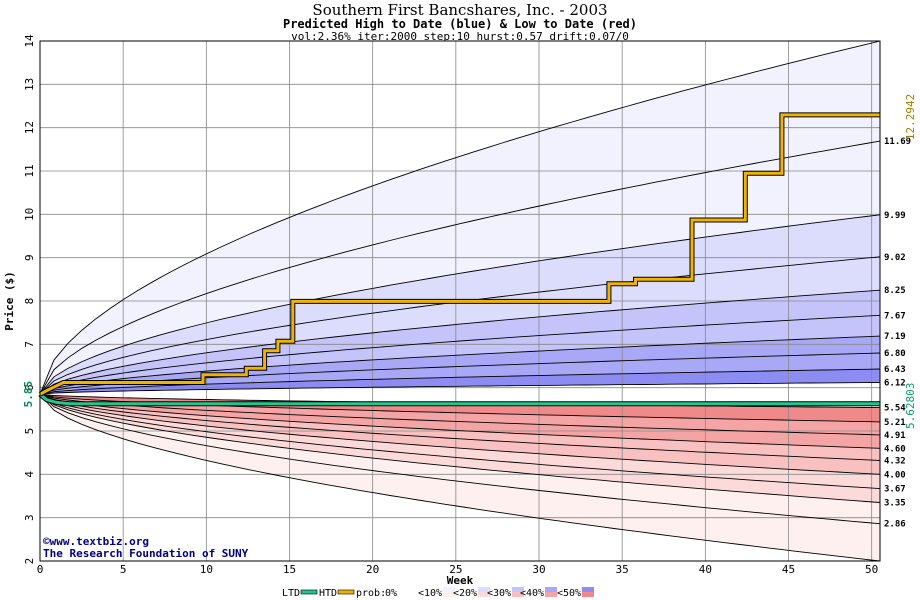 This screenshot has height=600, width=920. What do you see at coordinates (29, 474) in the screenshot?
I see `y-tick-label: 4` at bounding box center [29, 474].